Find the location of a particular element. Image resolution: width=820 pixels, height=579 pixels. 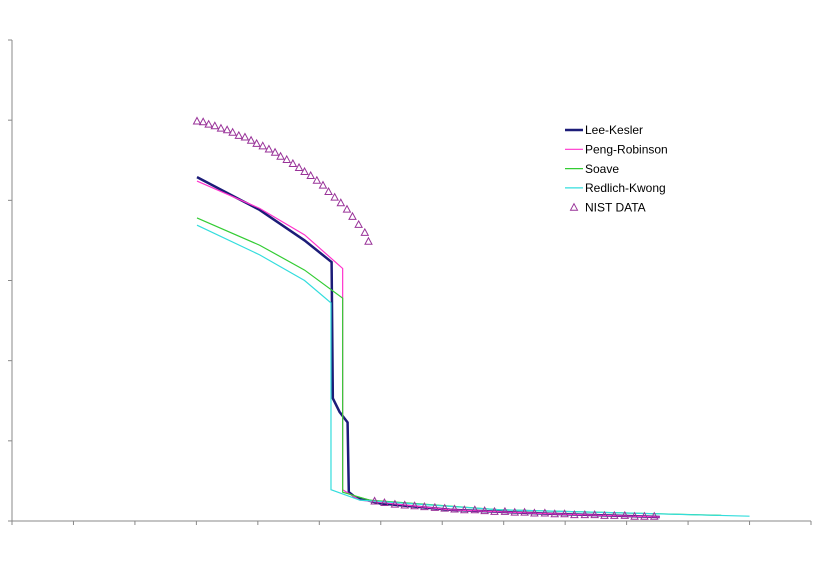

legend-marker is located at coordinates (574, 206).